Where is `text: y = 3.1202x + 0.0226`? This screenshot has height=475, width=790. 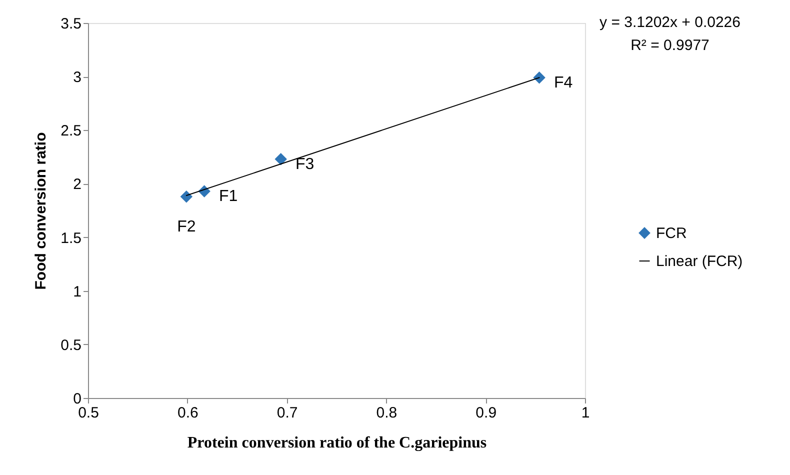
text: y = 3.1202x + 0.0226 is located at coordinates (670, 22).